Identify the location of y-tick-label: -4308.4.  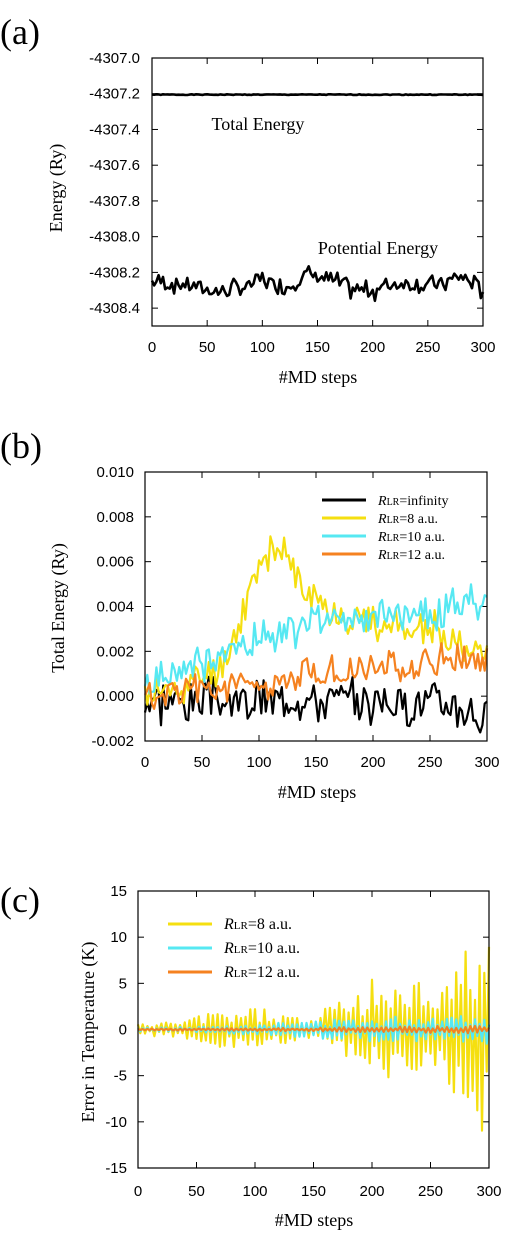
(114, 308).